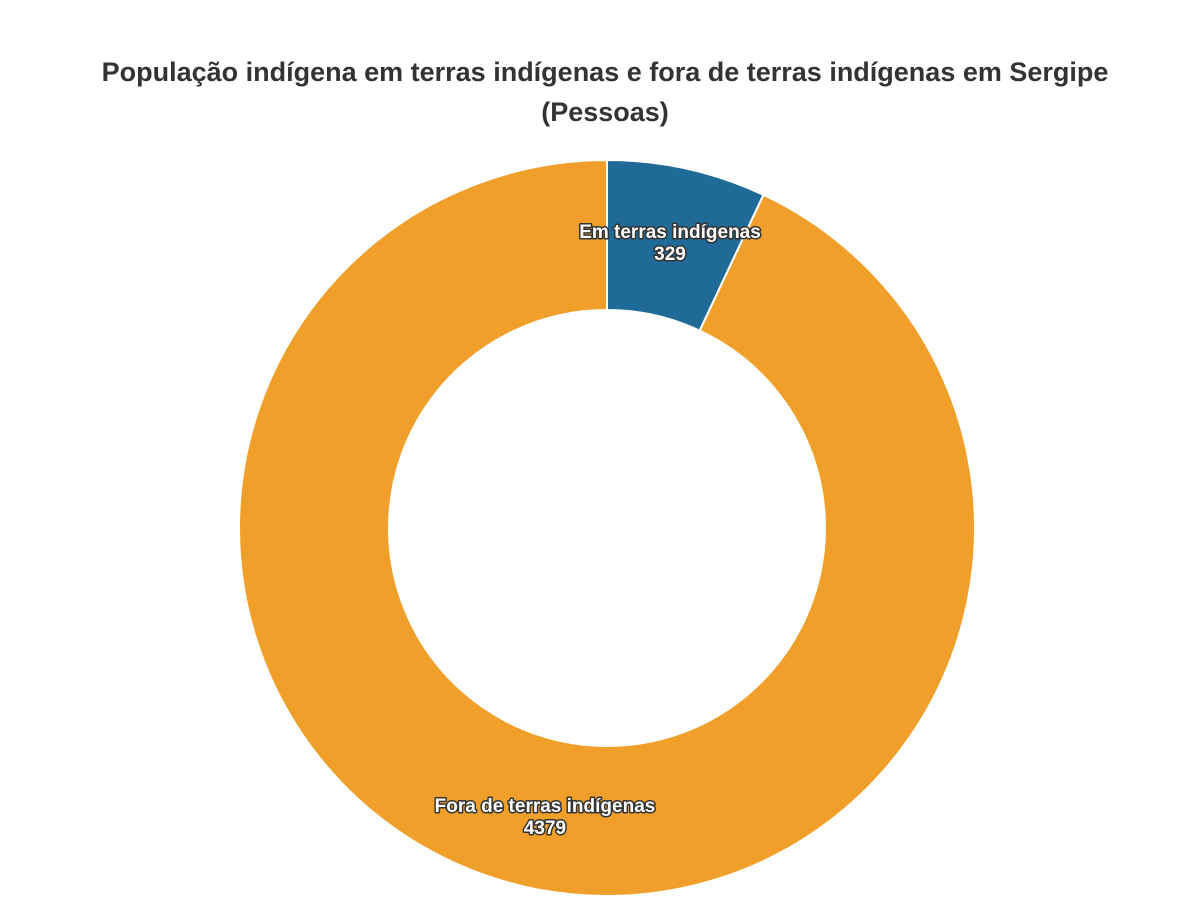 This screenshot has height=907, width=1200. Describe the element at coordinates (545, 828) in the screenshot. I see `data-label-value: 4379` at that location.